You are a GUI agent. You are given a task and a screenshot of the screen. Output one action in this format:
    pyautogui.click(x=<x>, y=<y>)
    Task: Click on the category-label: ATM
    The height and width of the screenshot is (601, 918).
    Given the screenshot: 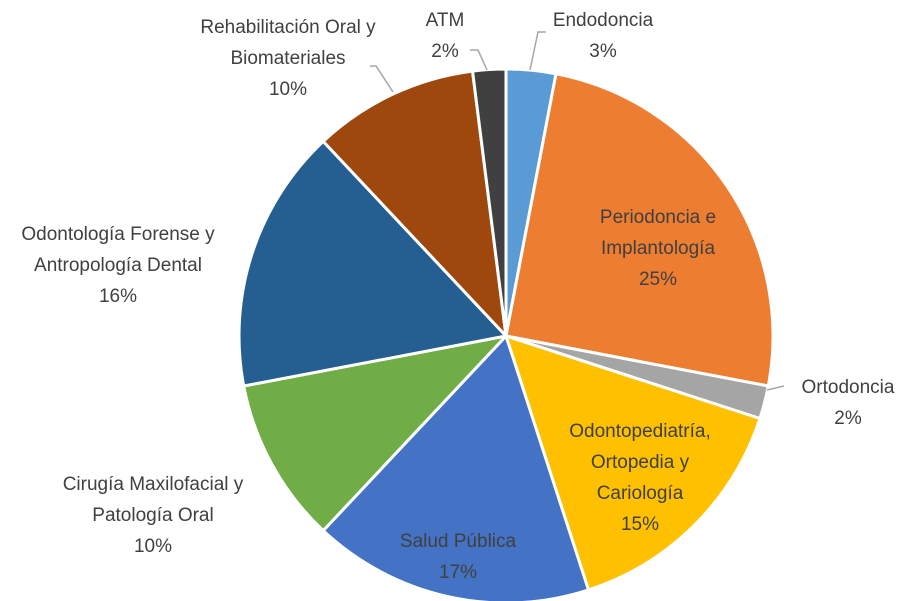 What is the action you would take?
    pyautogui.click(x=445, y=20)
    